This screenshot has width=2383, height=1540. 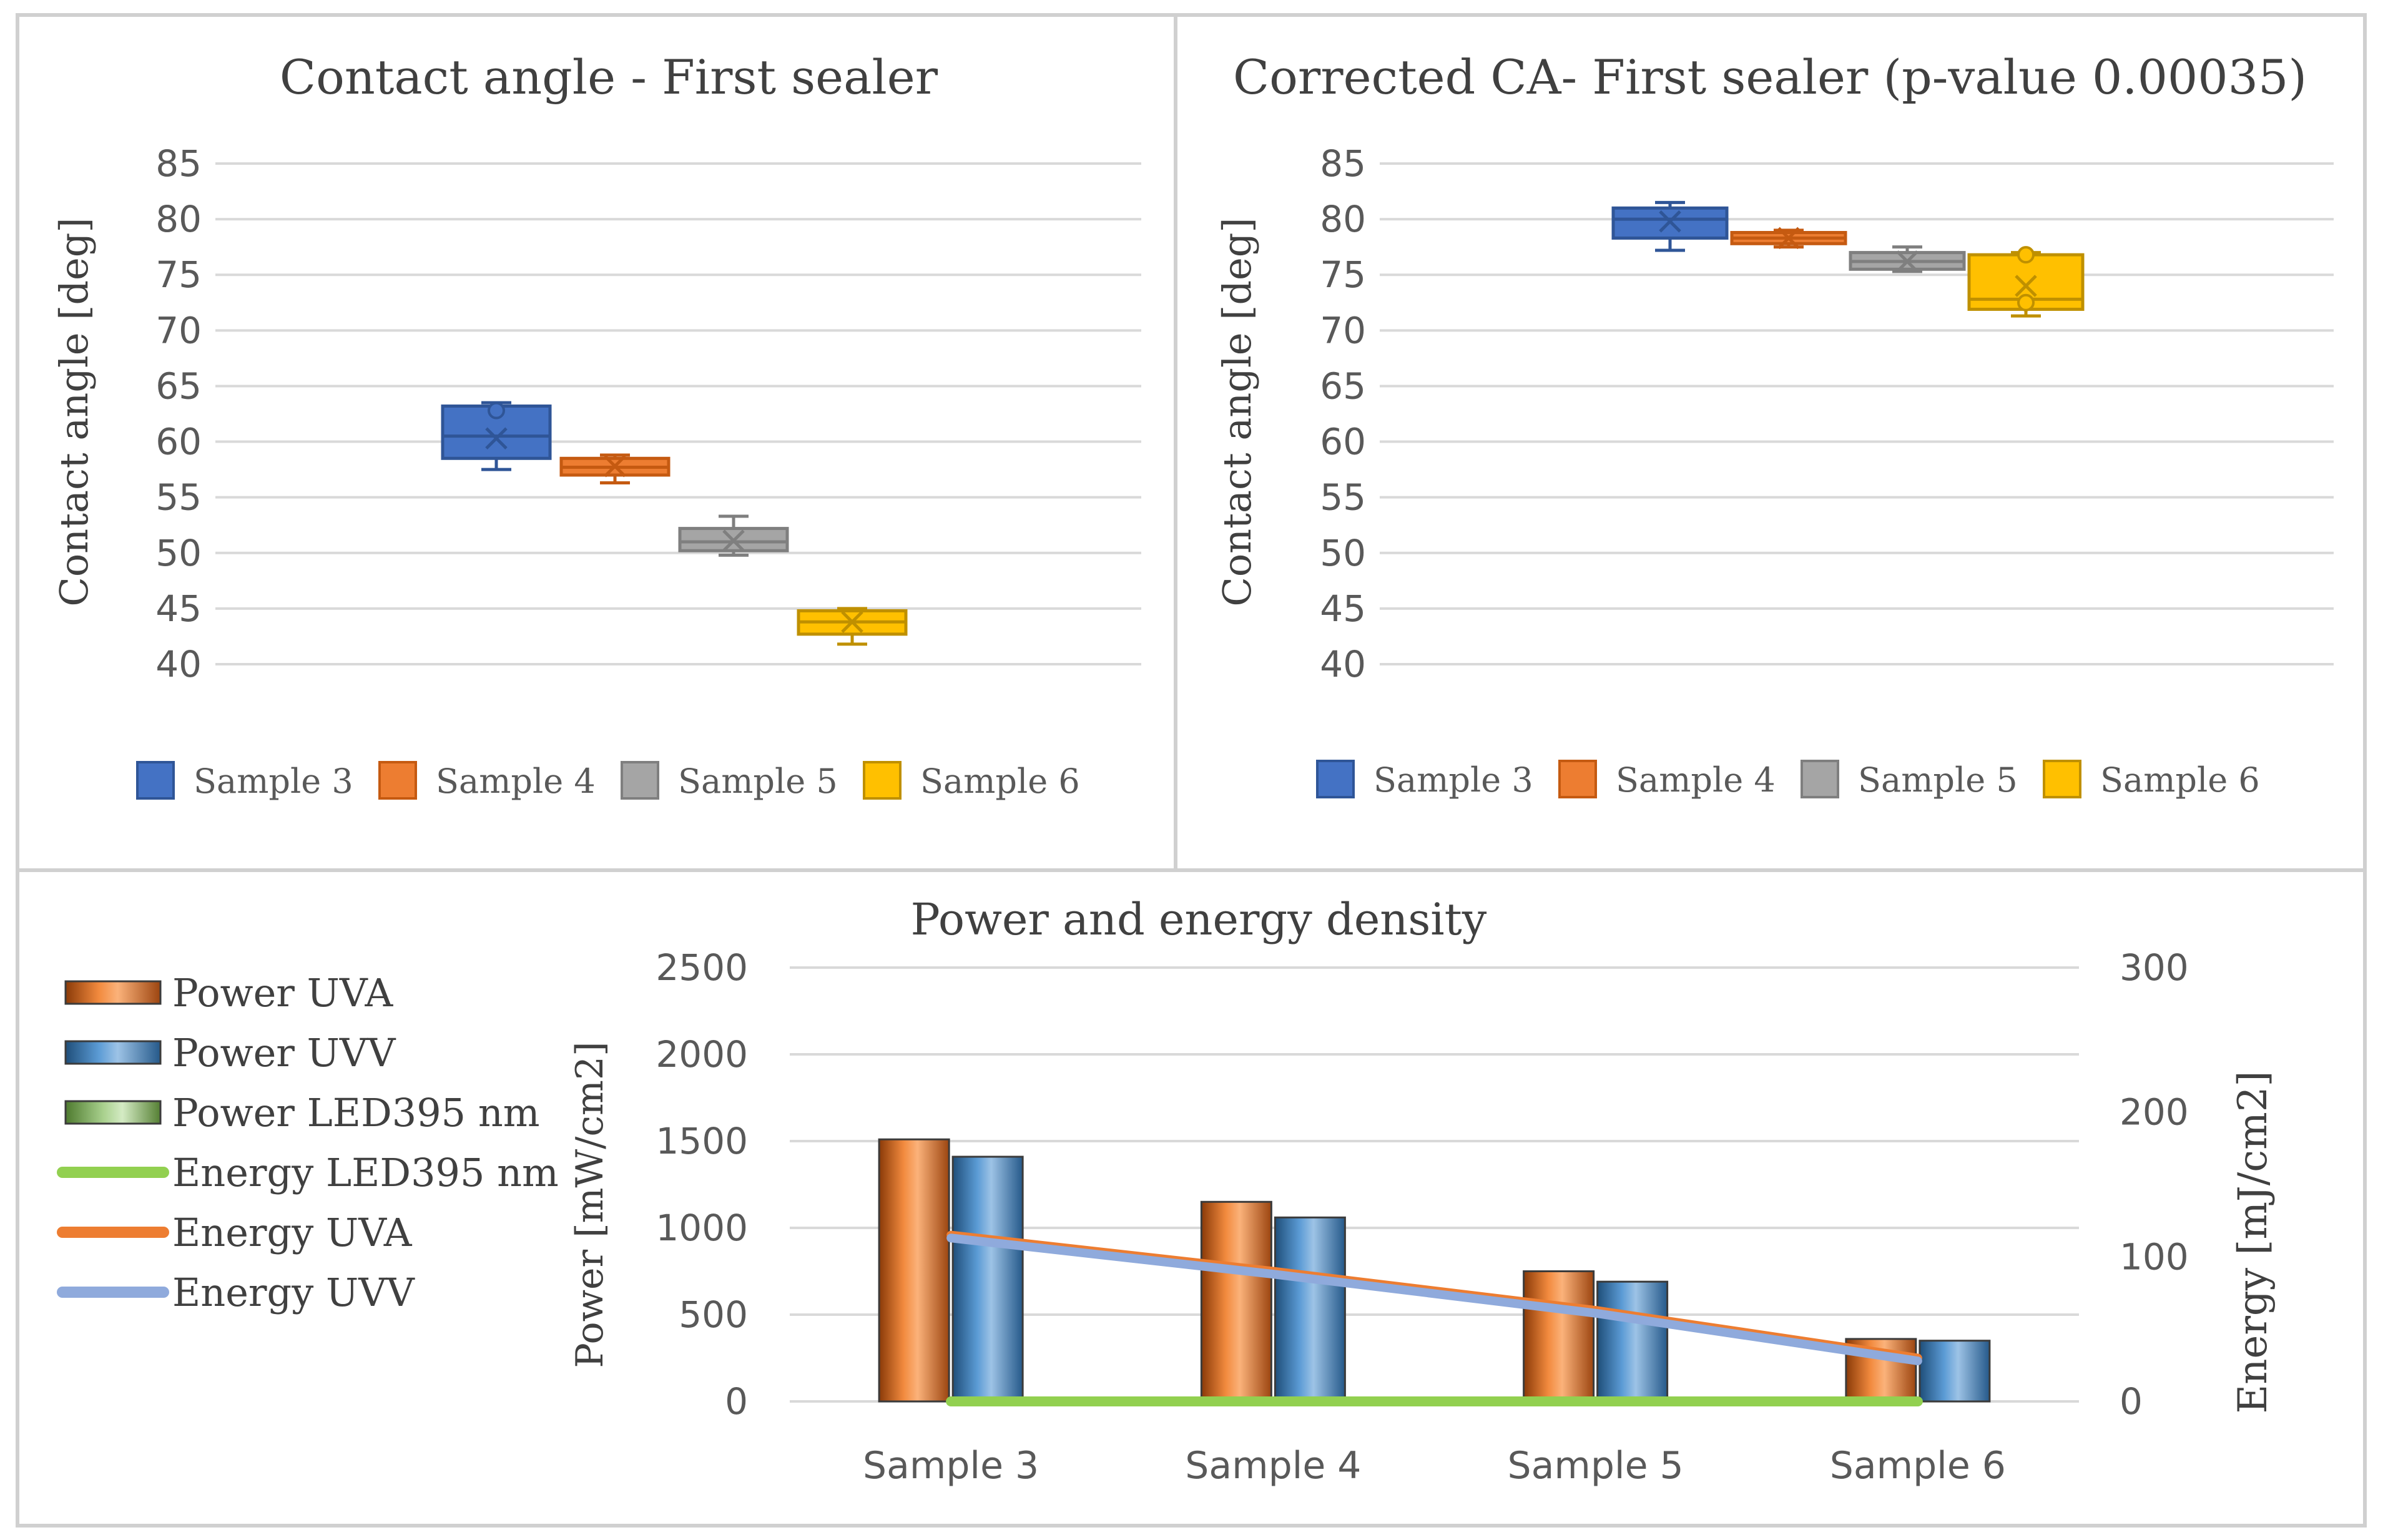 What do you see at coordinates (2154, 1112) in the screenshot?
I see `y2-tick-label: 200` at bounding box center [2154, 1112].